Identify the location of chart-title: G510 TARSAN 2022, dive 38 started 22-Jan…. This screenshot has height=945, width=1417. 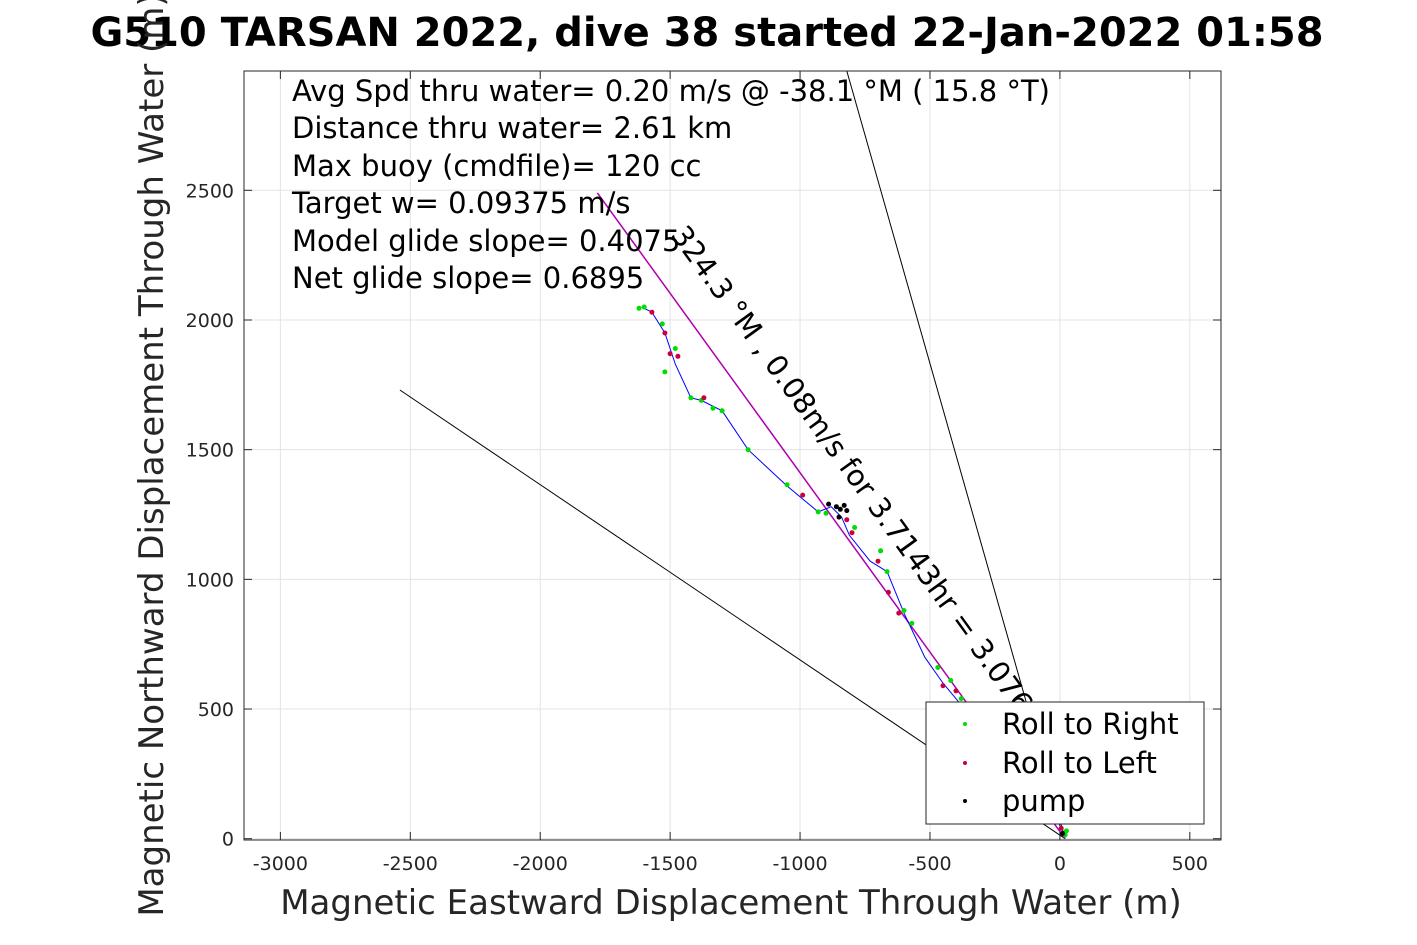
(706, 33).